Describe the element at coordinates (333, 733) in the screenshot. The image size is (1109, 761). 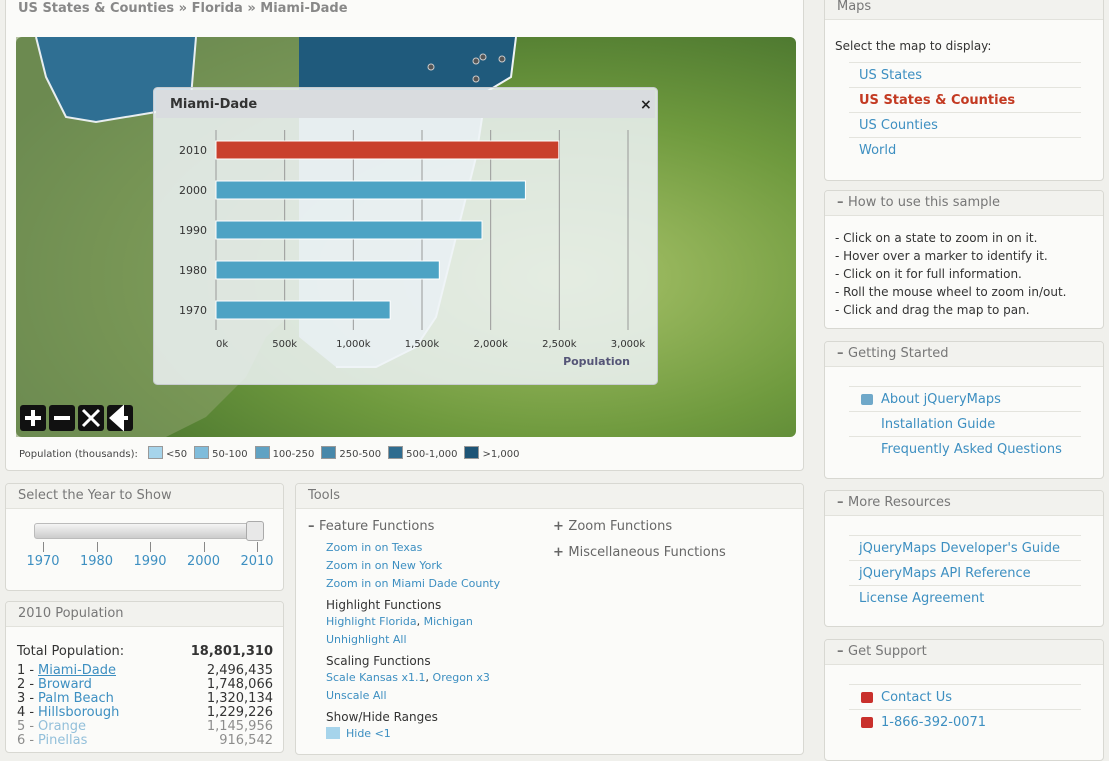
I see `range-swatch` at that location.